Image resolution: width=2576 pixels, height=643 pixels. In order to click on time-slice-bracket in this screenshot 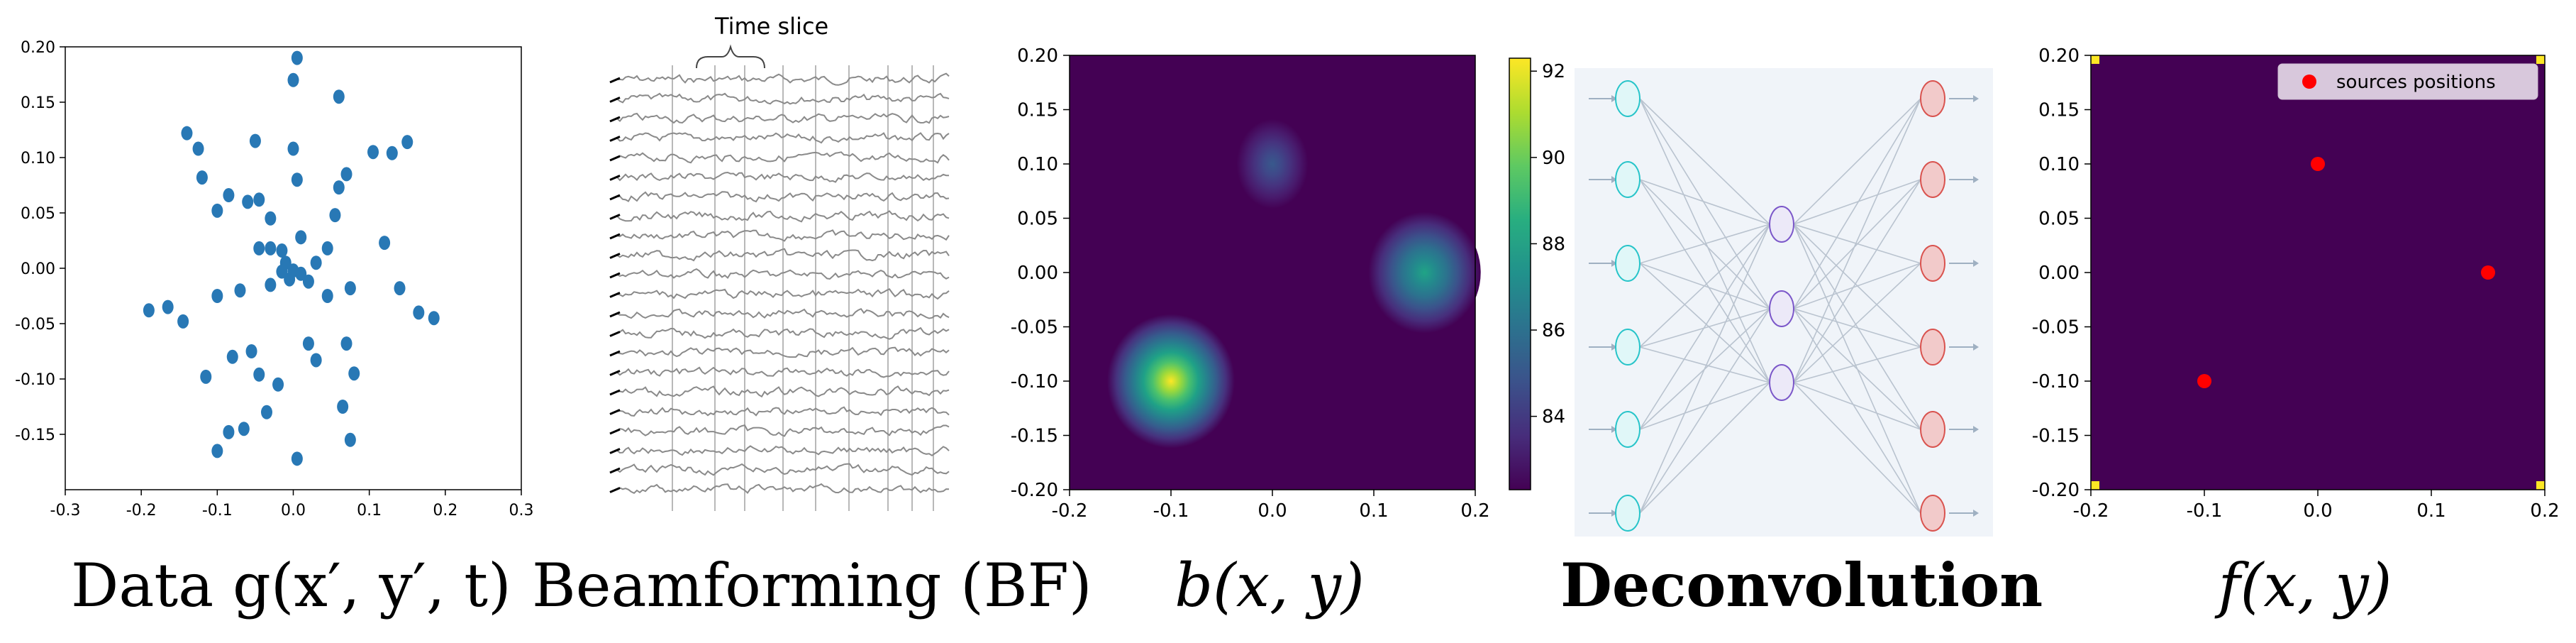, I will do `click(731, 56)`.